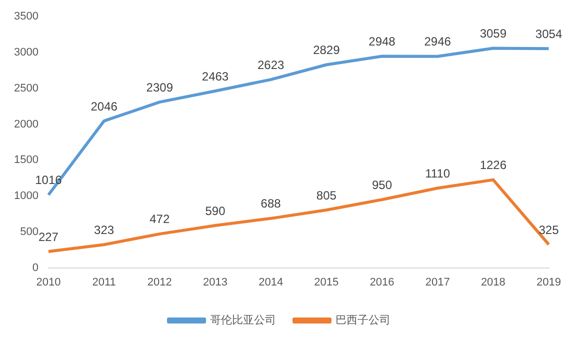 The height and width of the screenshot is (340, 569). What do you see at coordinates (160, 87) in the screenshot?
I see `data-label: 2309` at bounding box center [160, 87].